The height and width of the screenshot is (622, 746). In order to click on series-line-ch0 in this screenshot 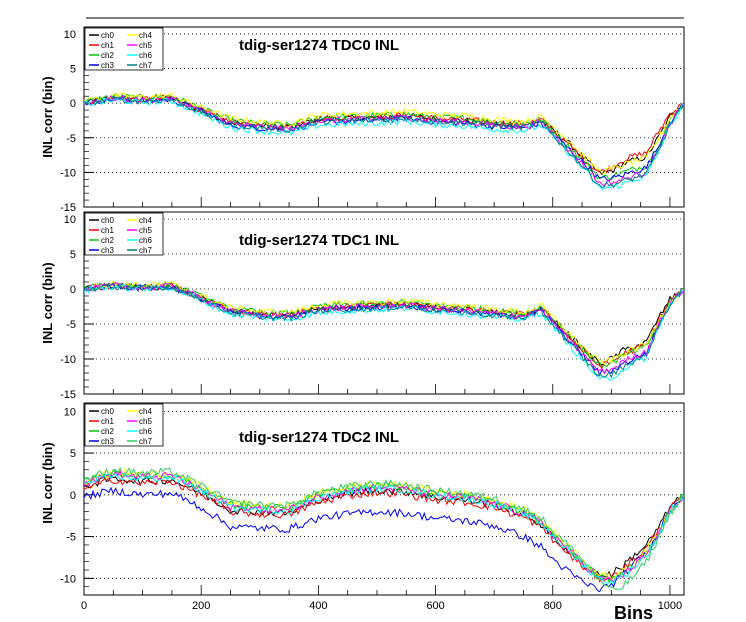, I will do `click(384, 135)`.